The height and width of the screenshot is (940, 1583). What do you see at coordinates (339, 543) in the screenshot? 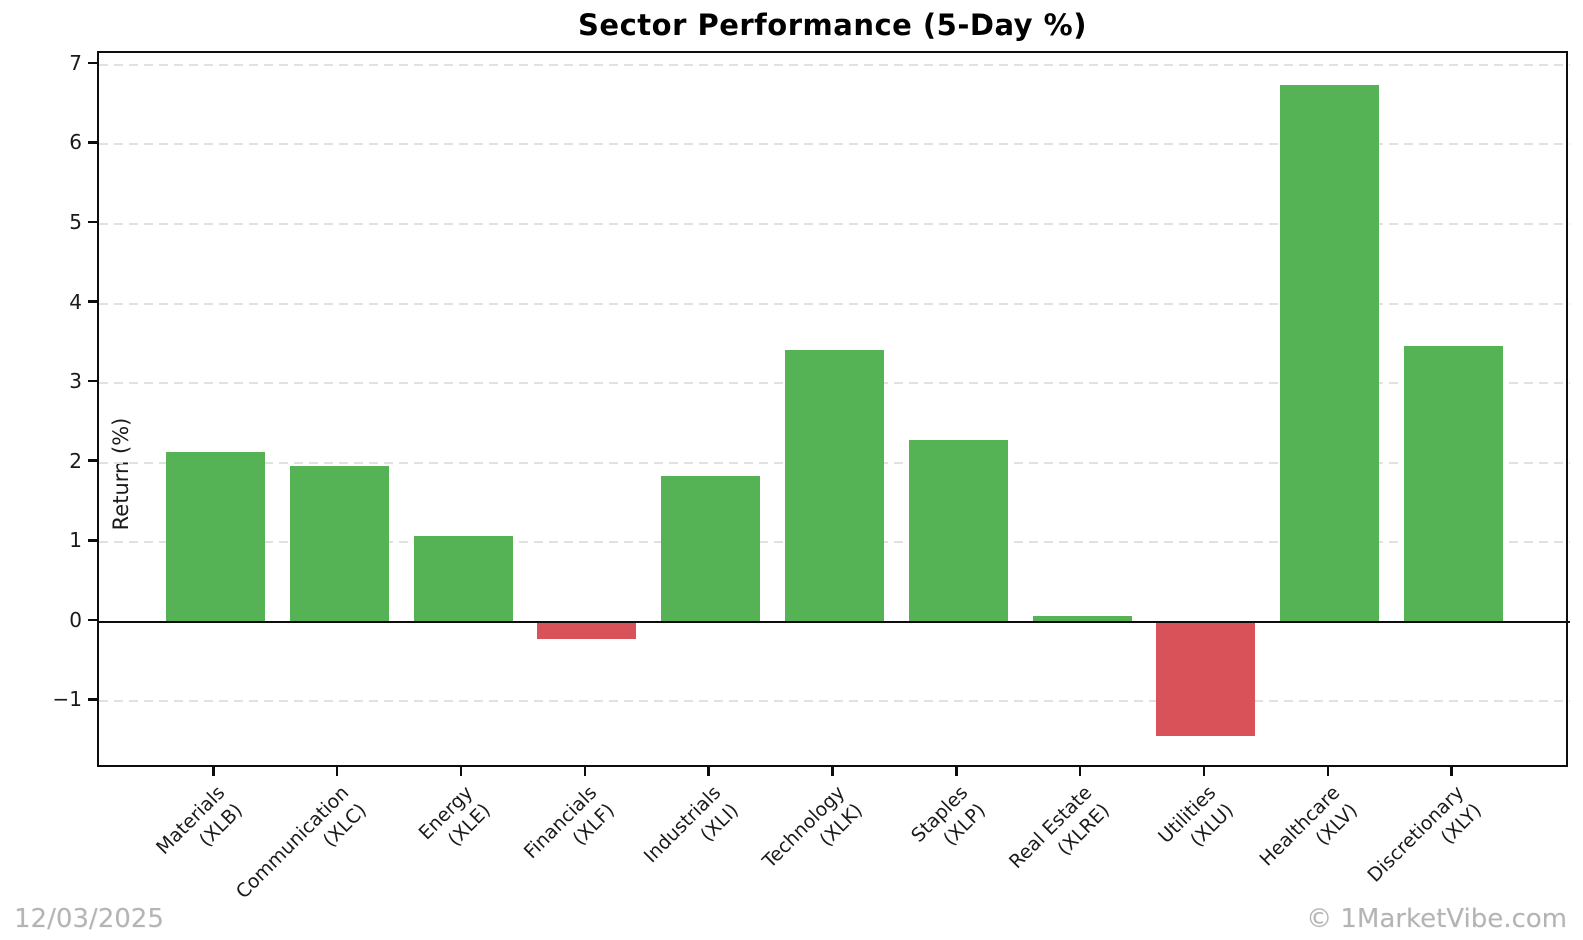
I see `bar-communication` at bounding box center [339, 543].